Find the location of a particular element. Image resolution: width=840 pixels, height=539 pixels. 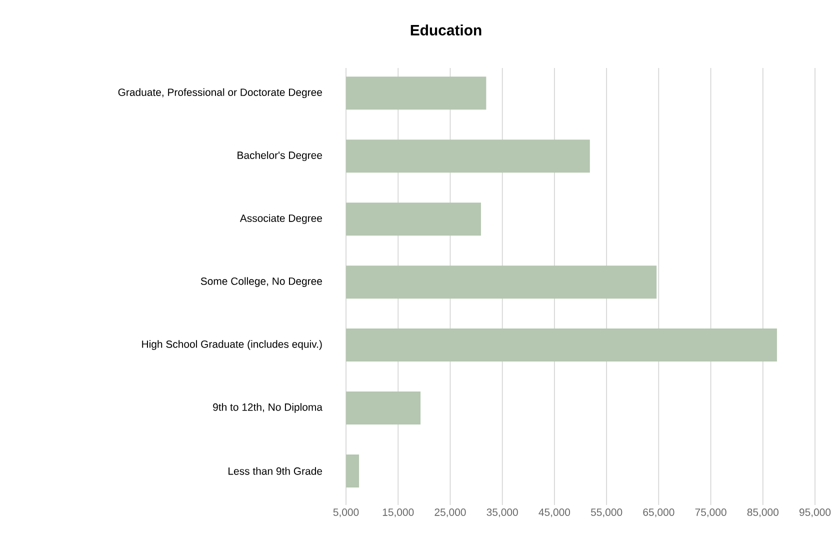

y-tick-label: 9th to 12th, No Diploma is located at coordinates (267, 408).